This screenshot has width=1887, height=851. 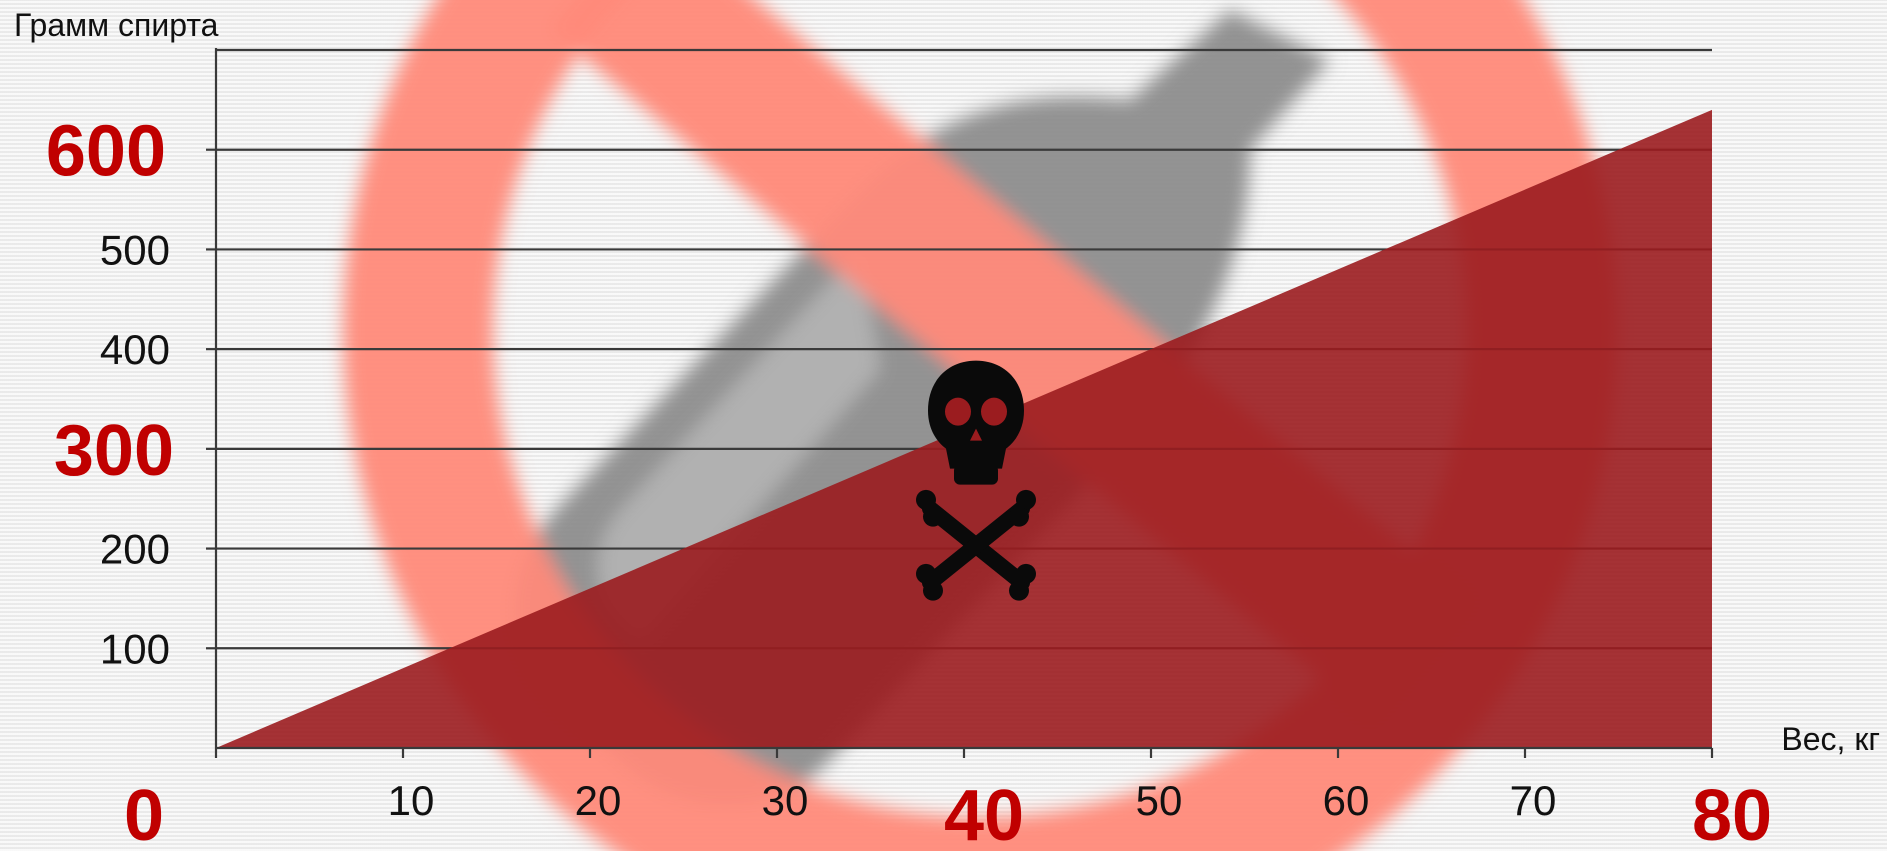 What do you see at coordinates (926, 499) in the screenshot?
I see `crossbone-a-knob-0a` at bounding box center [926, 499].